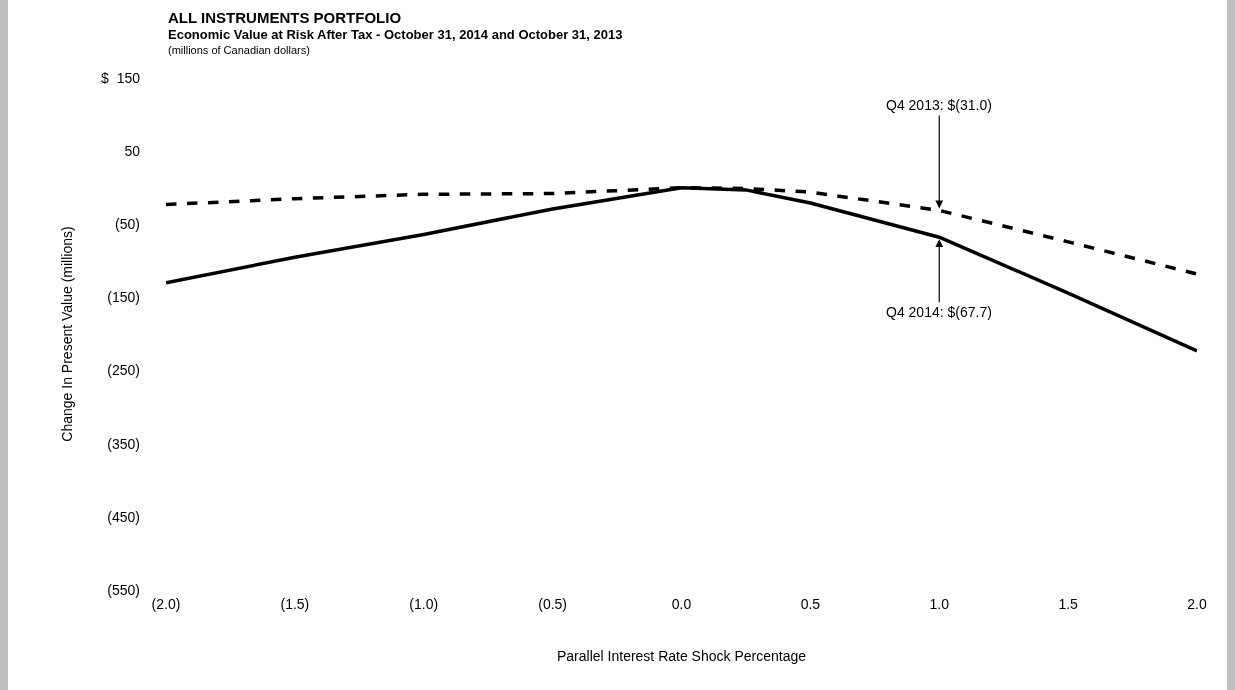 This screenshot has width=1235, height=690. What do you see at coordinates (424, 604) in the screenshot?
I see `x-tick-label: (1.0)` at bounding box center [424, 604].